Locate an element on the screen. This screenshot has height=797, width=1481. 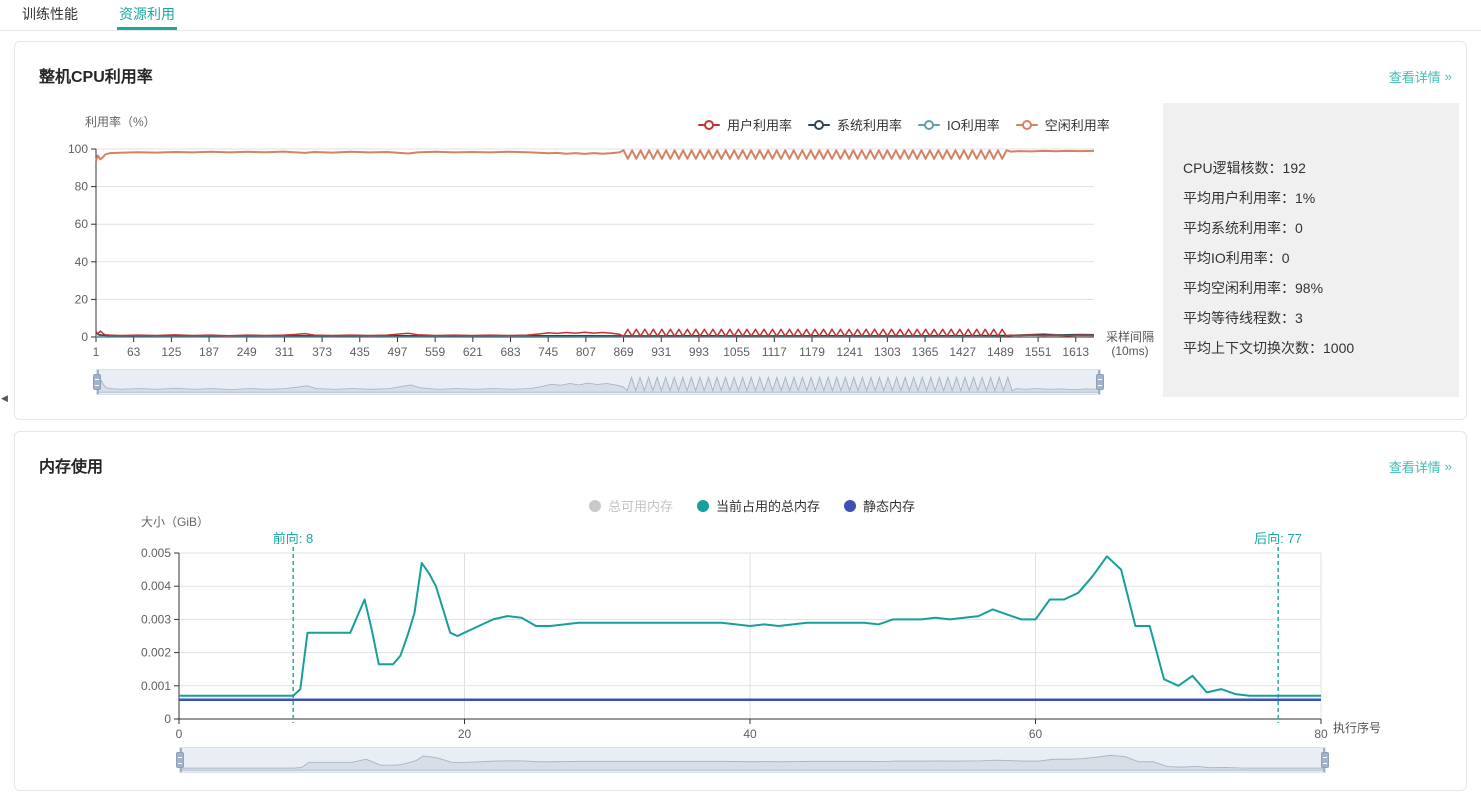
cpu-detail-link-label: 查看详情 is located at coordinates (1414, 77).